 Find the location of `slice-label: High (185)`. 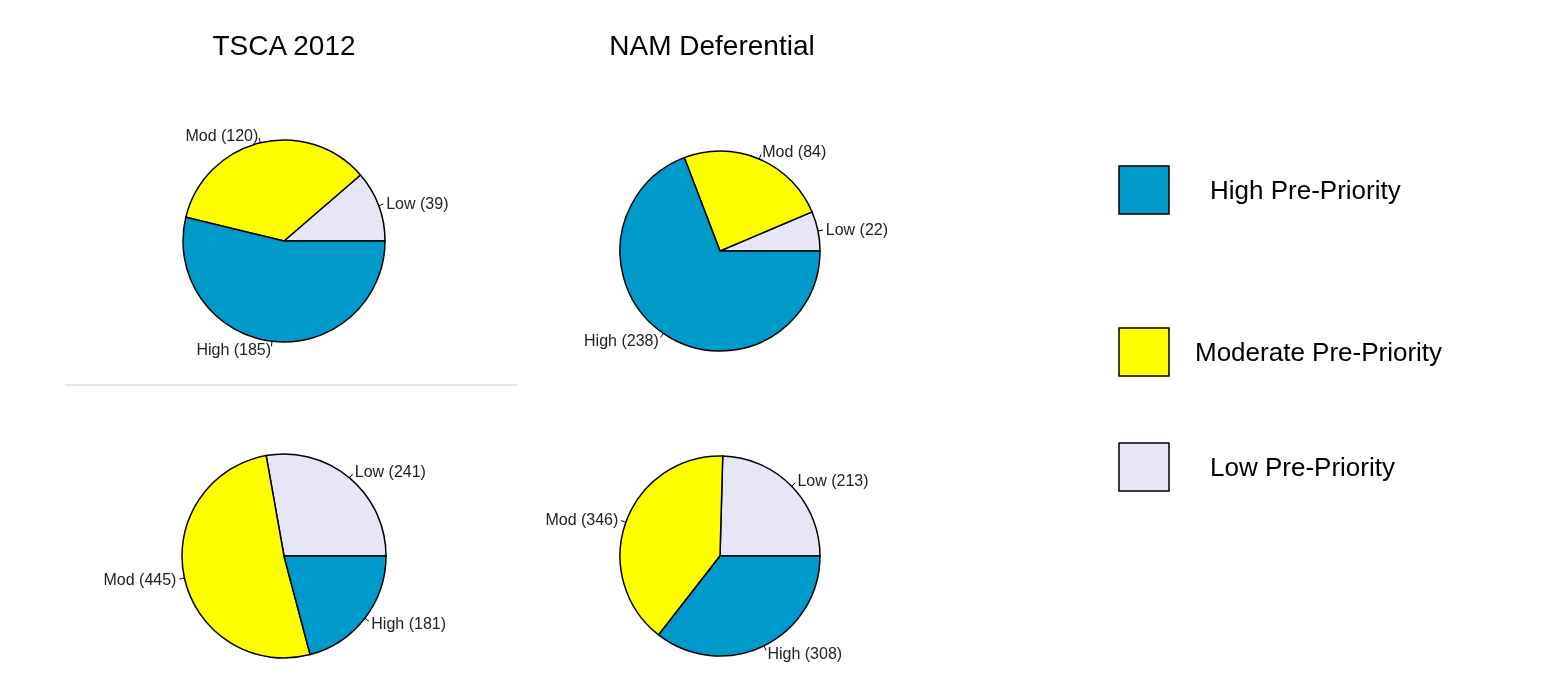

slice-label: High (185) is located at coordinates (234, 349).